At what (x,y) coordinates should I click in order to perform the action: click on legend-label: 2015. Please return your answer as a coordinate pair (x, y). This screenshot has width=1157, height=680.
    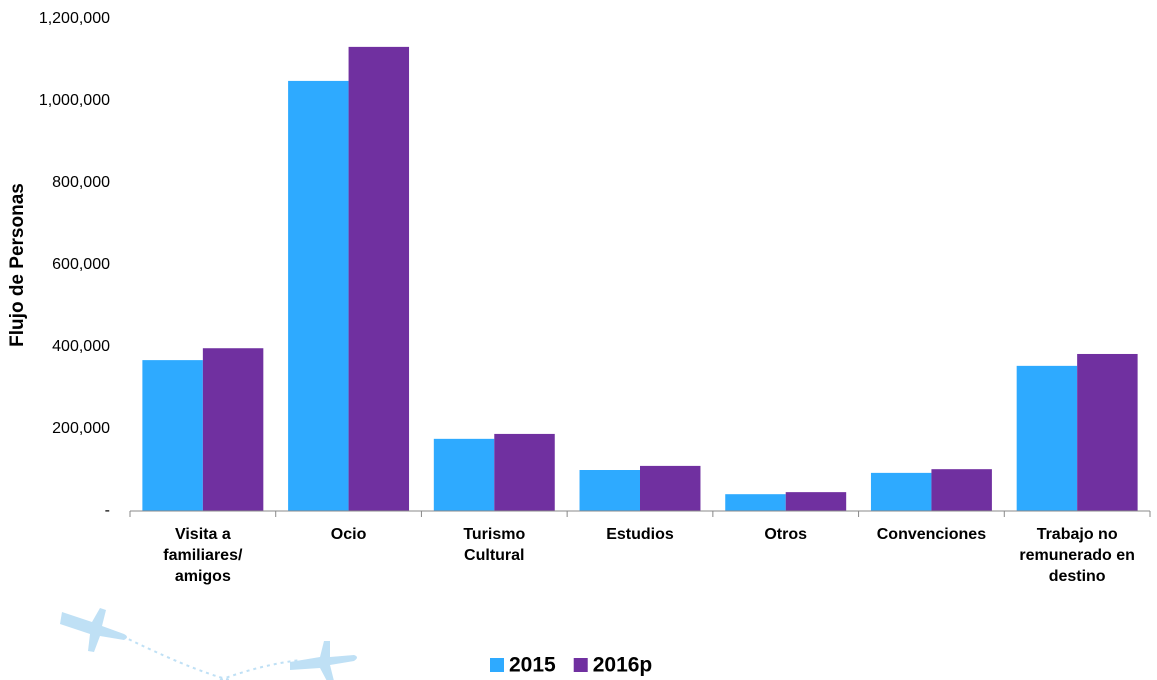
    Looking at the image, I should click on (532, 665).